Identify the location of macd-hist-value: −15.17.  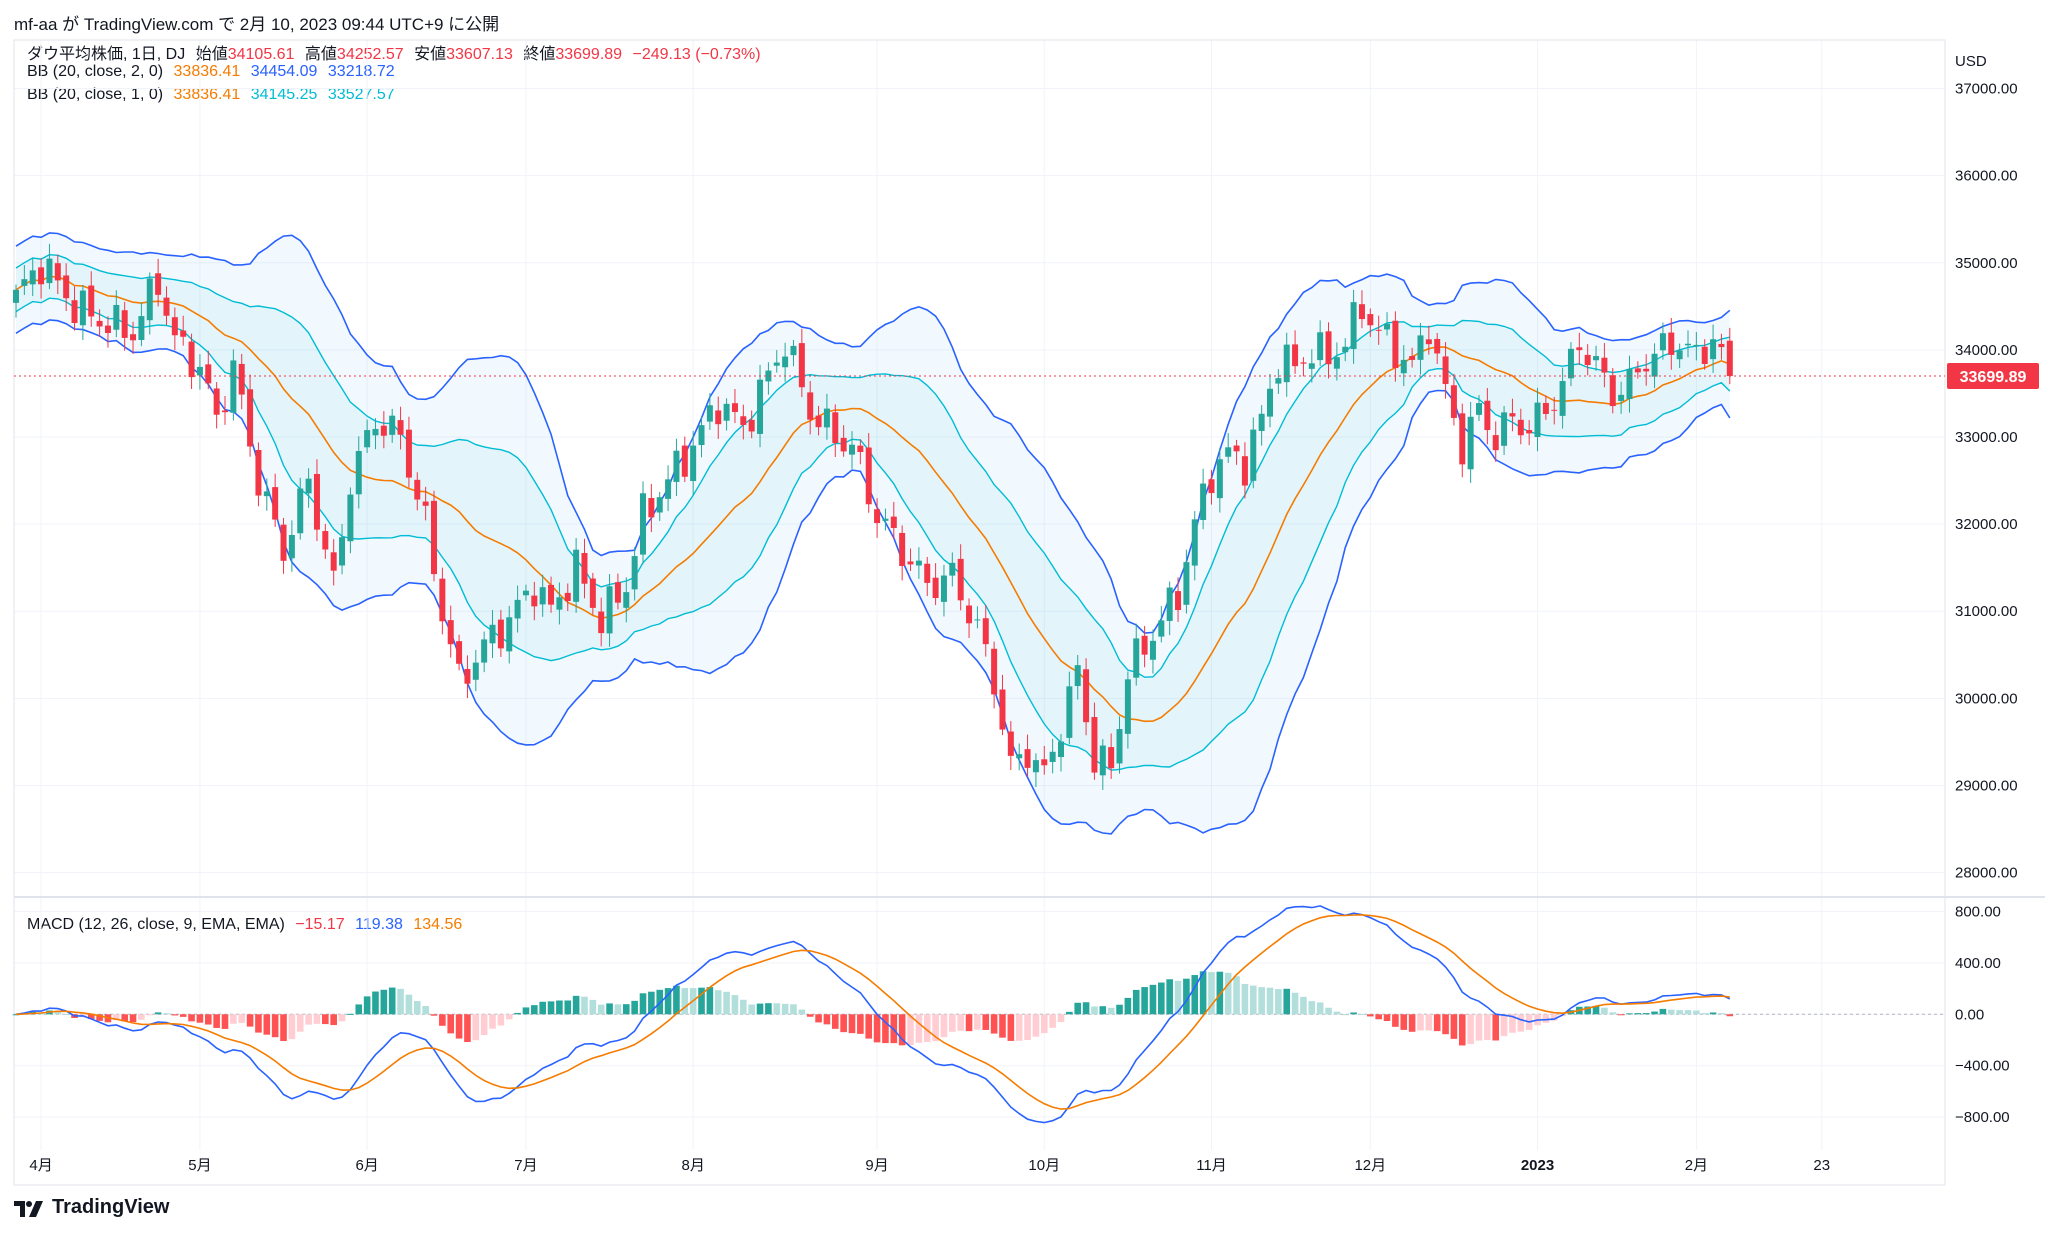
(320, 924).